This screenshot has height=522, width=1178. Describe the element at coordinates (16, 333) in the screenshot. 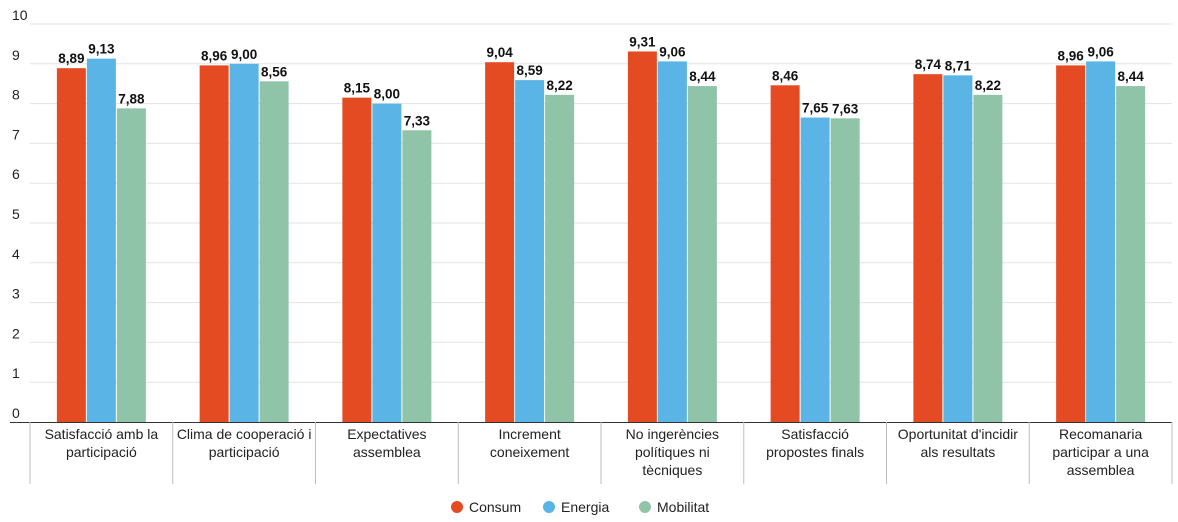

I see `y-tick-label: 2` at that location.